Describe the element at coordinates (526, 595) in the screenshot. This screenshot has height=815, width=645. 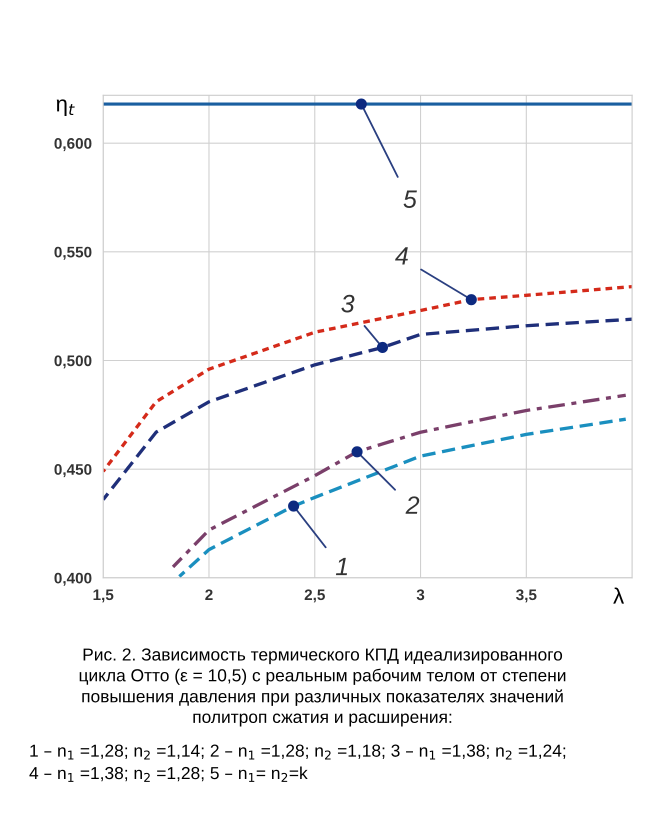
I see `x-tick-label: 3,5` at that location.